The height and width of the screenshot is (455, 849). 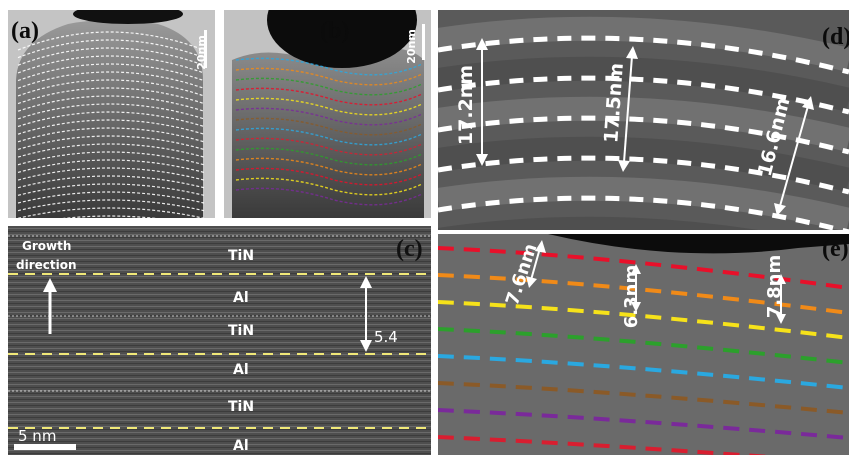 What do you see at coordinates (241, 256) in the screenshot?
I see `layer-label-tin: TiN` at bounding box center [241, 256].